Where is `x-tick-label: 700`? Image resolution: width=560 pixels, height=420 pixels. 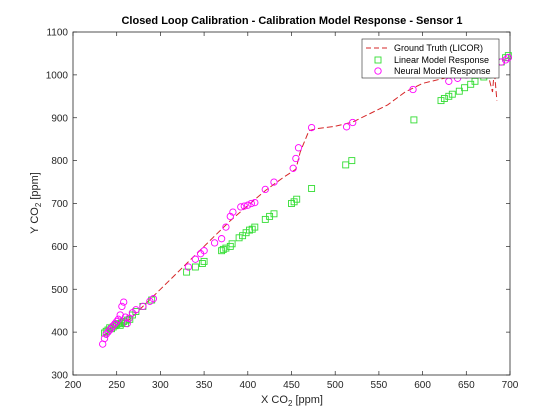
x-tick-label: 700 is located at coordinates (510, 385).